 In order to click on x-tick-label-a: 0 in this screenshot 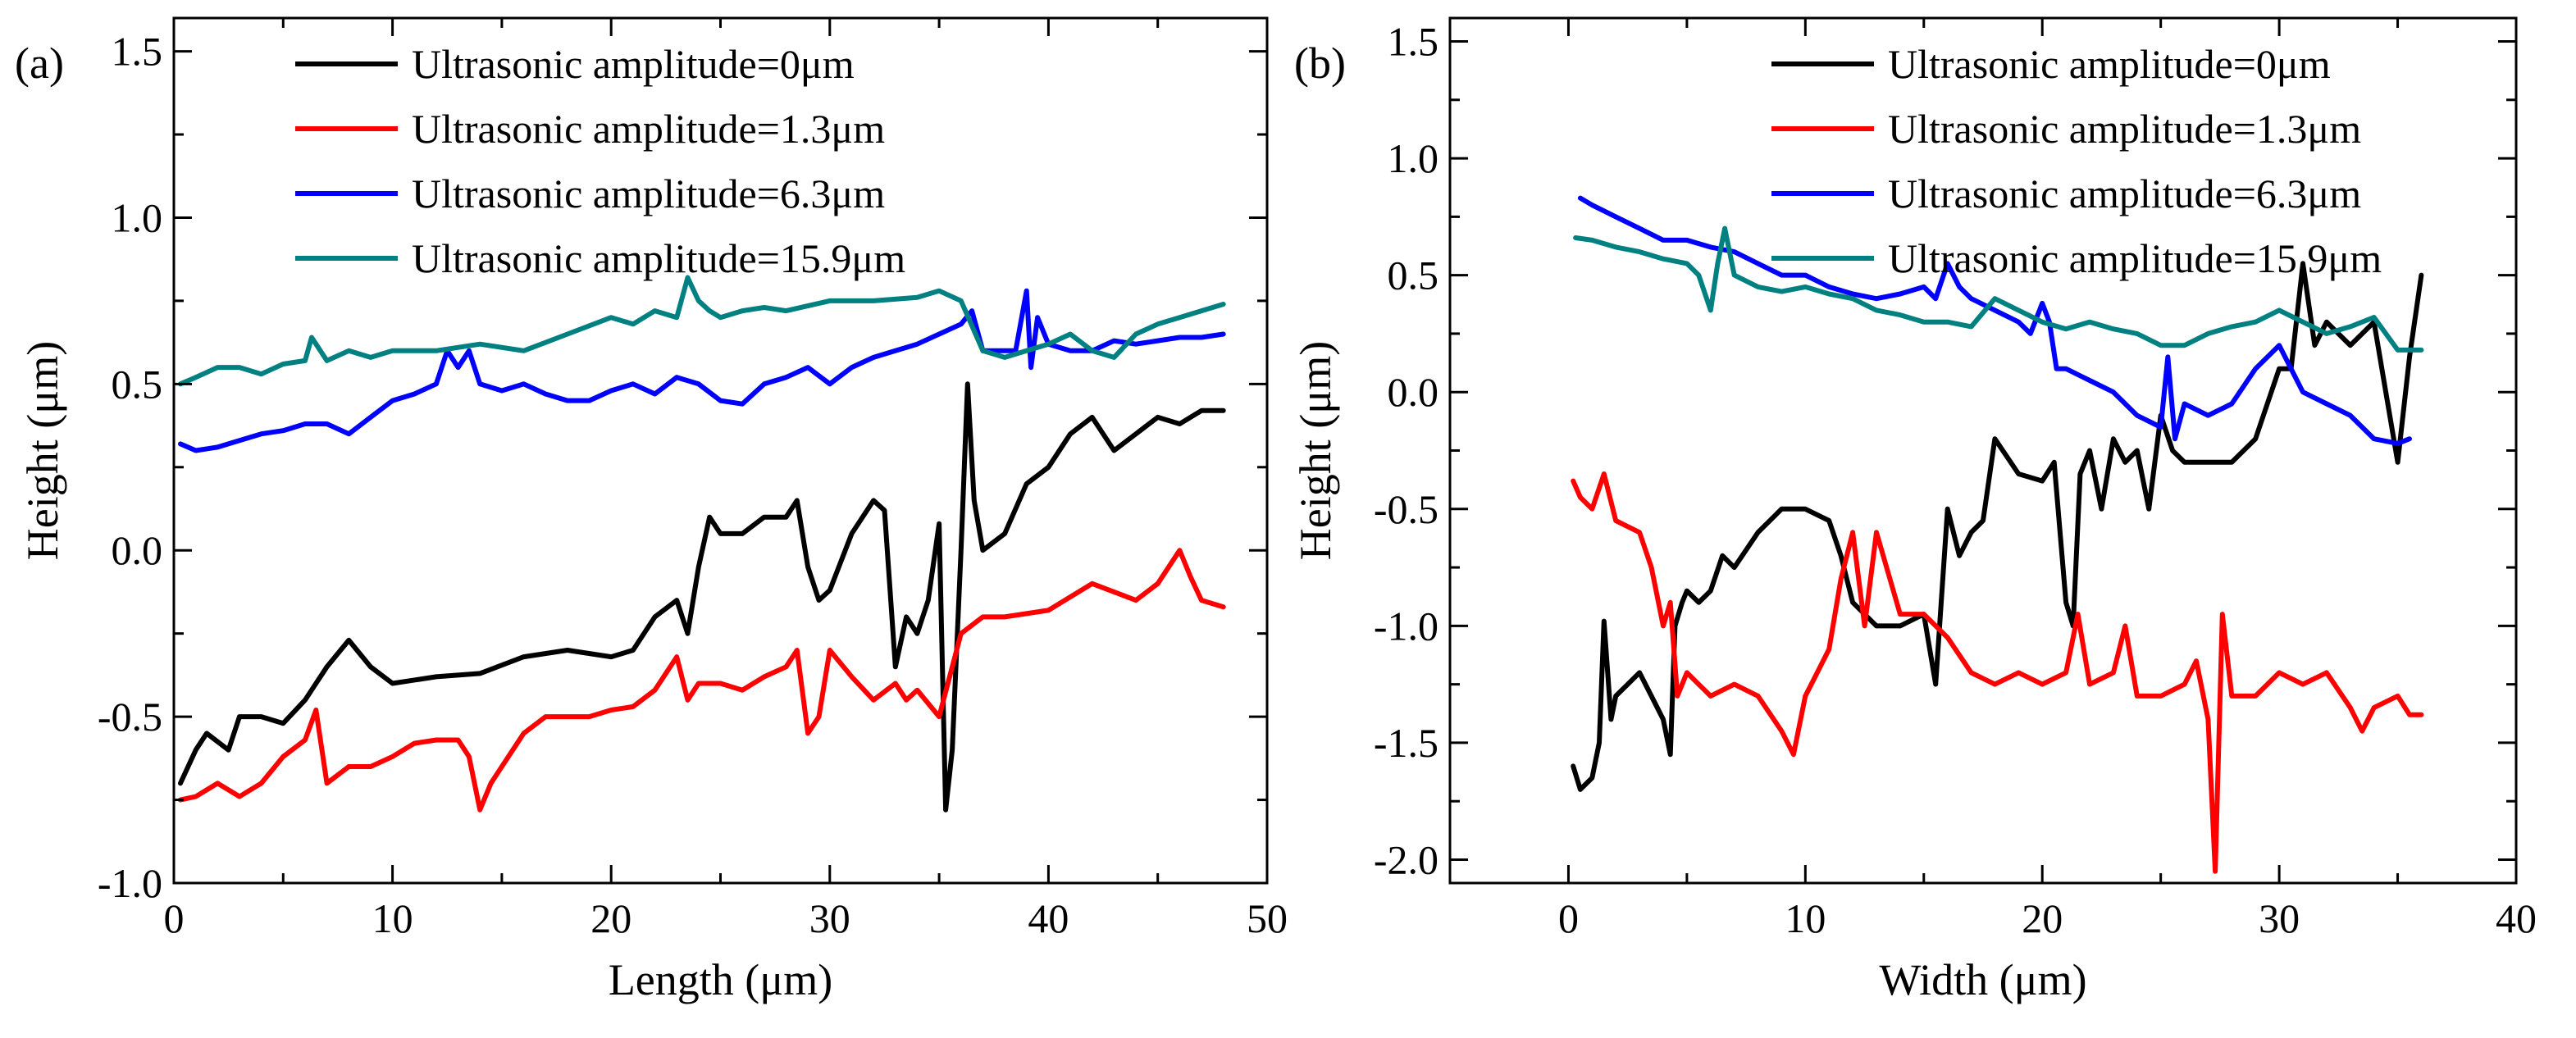, I will do `click(174, 918)`.